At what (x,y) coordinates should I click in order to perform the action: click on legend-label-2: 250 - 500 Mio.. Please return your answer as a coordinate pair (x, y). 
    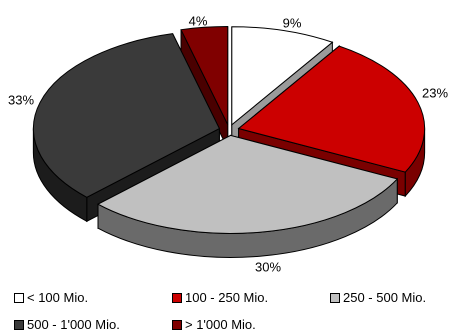
    Looking at the image, I should click on (385, 297).